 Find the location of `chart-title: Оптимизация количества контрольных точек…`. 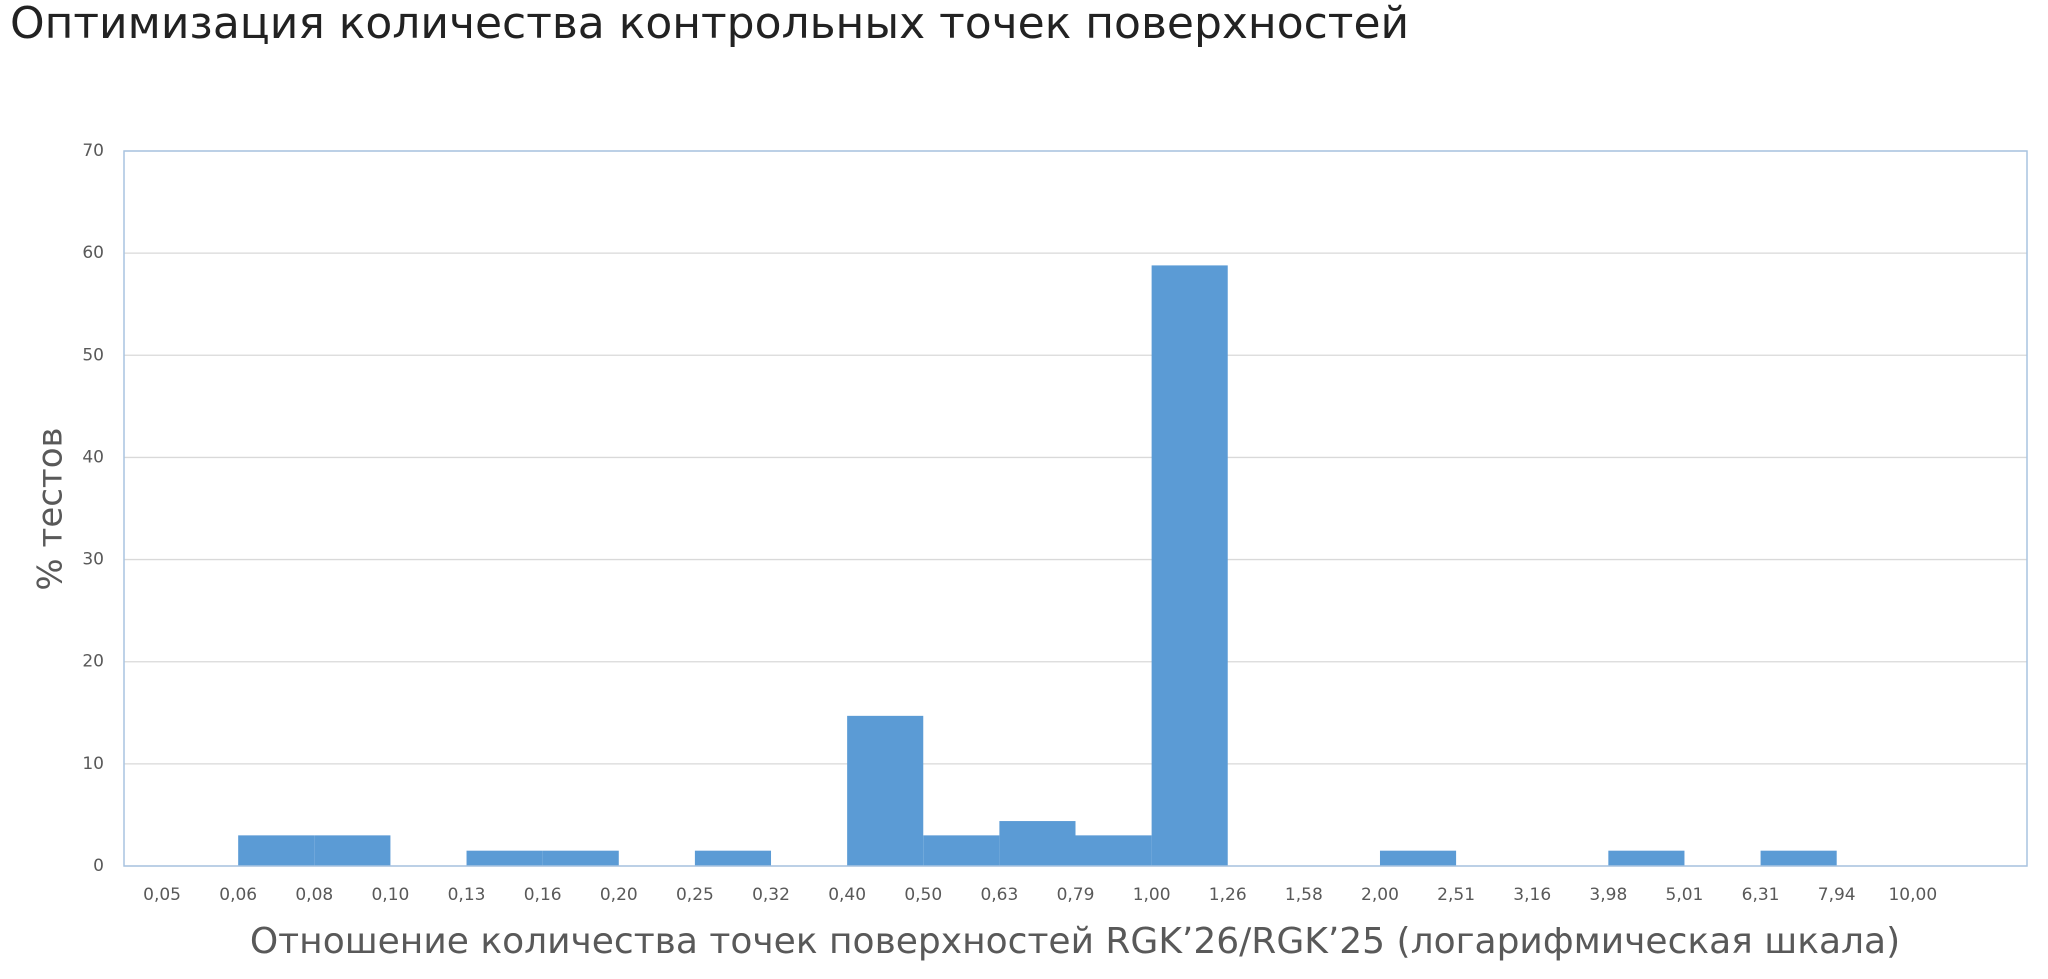

chart-title: Оптимизация количества контрольных точек… is located at coordinates (709, 24).